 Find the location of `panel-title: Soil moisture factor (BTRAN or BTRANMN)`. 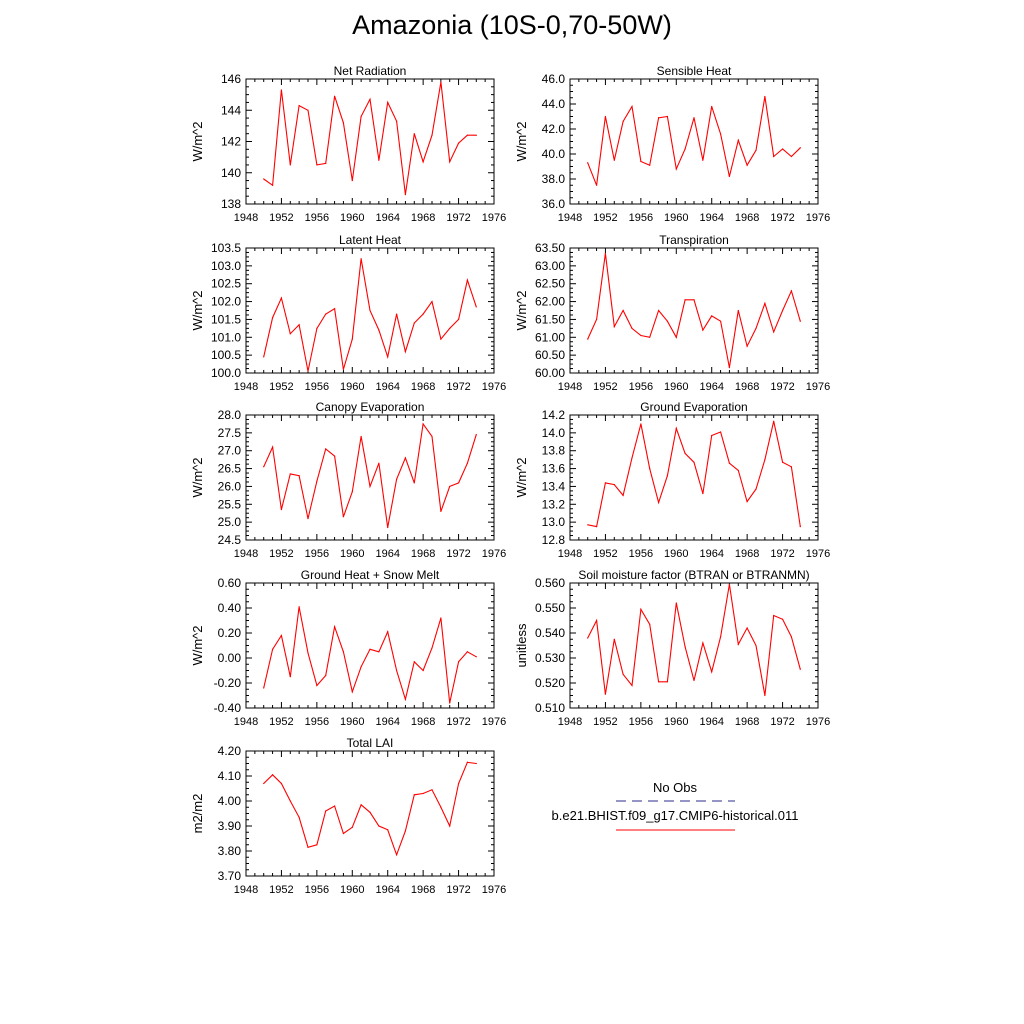

panel-title: Soil moisture factor (BTRAN or BTRANMN) is located at coordinates (693, 575).